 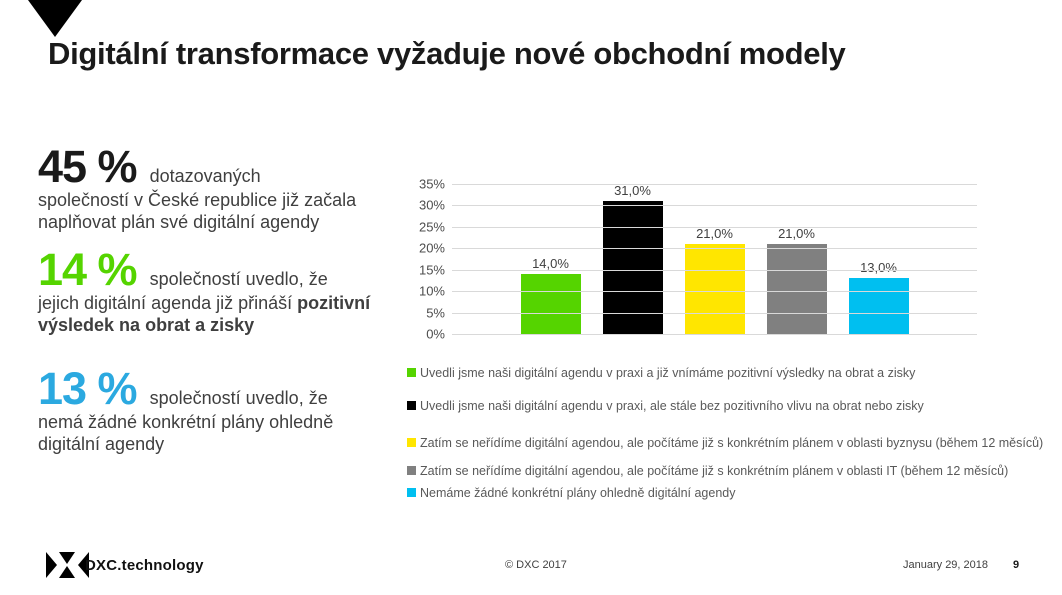 What do you see at coordinates (550, 263) in the screenshot?
I see `bar-value-label: 14,0%` at bounding box center [550, 263].